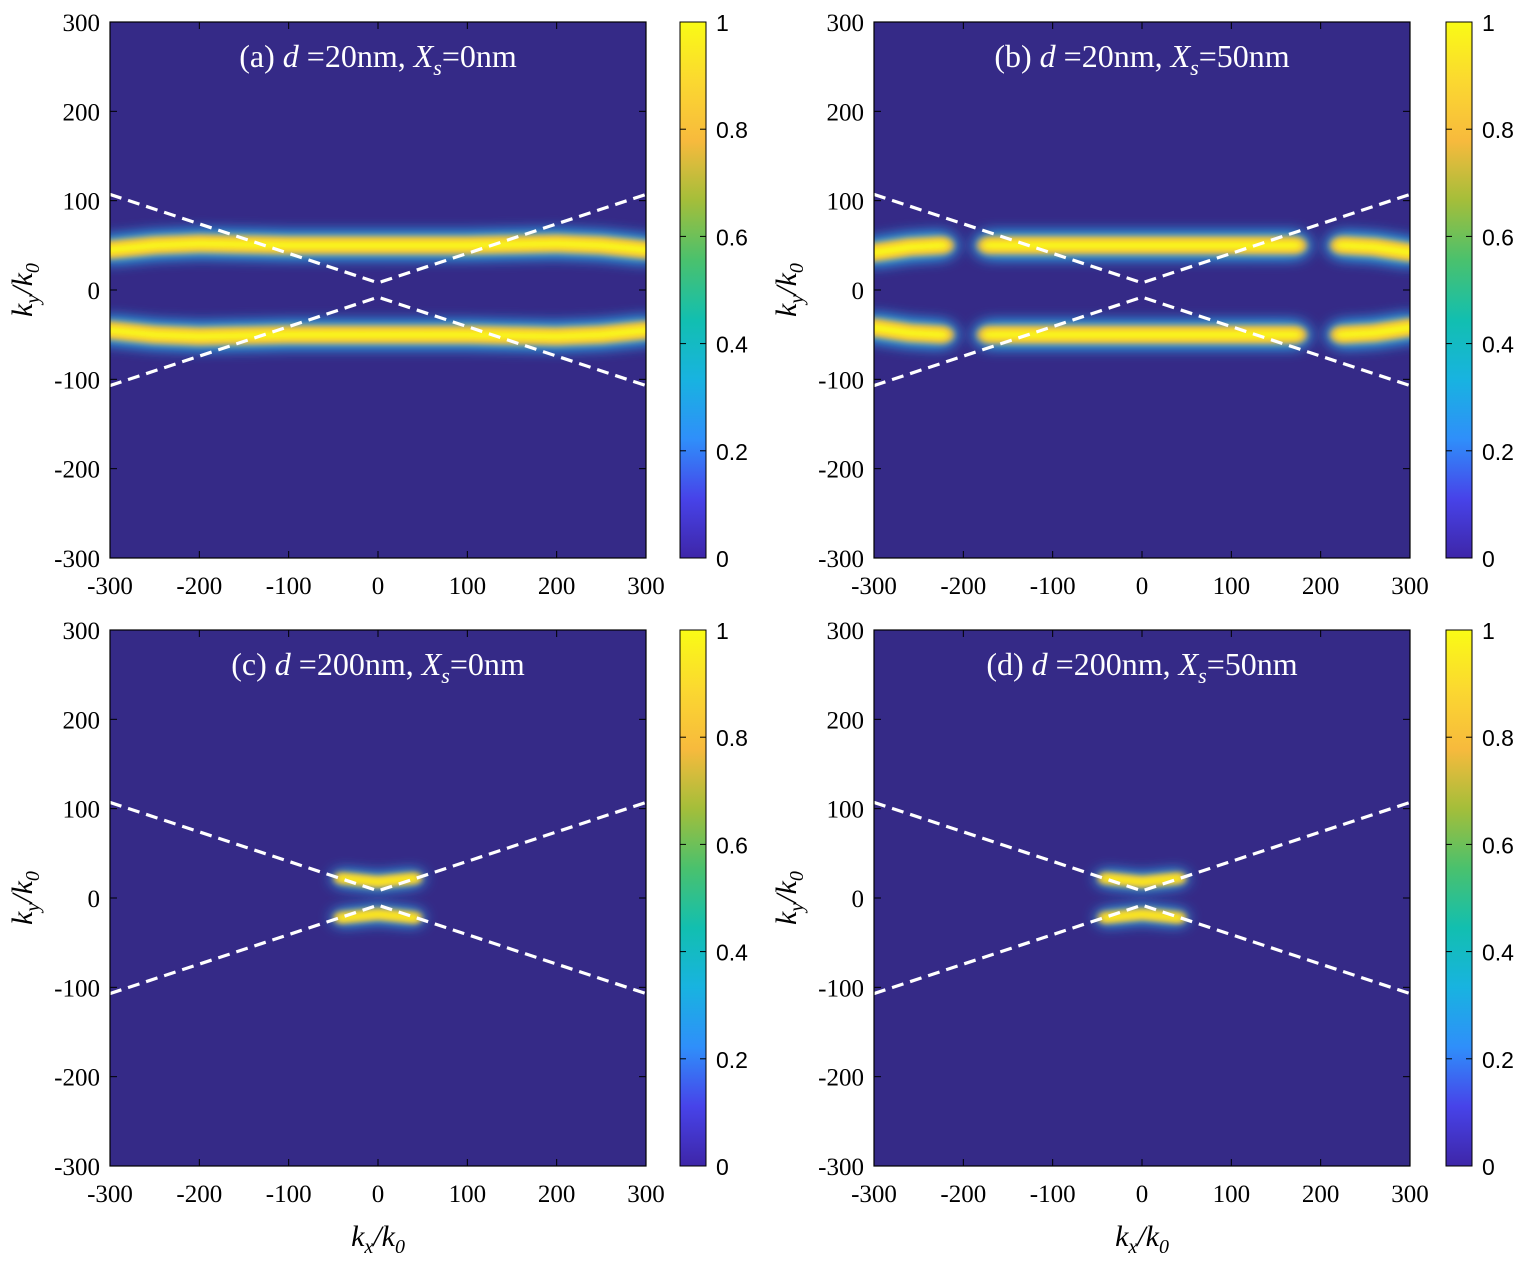  What do you see at coordinates (378, 59) in the screenshot?
I see `panel-title: (a) d =20nm, Xs=0nm` at bounding box center [378, 59].